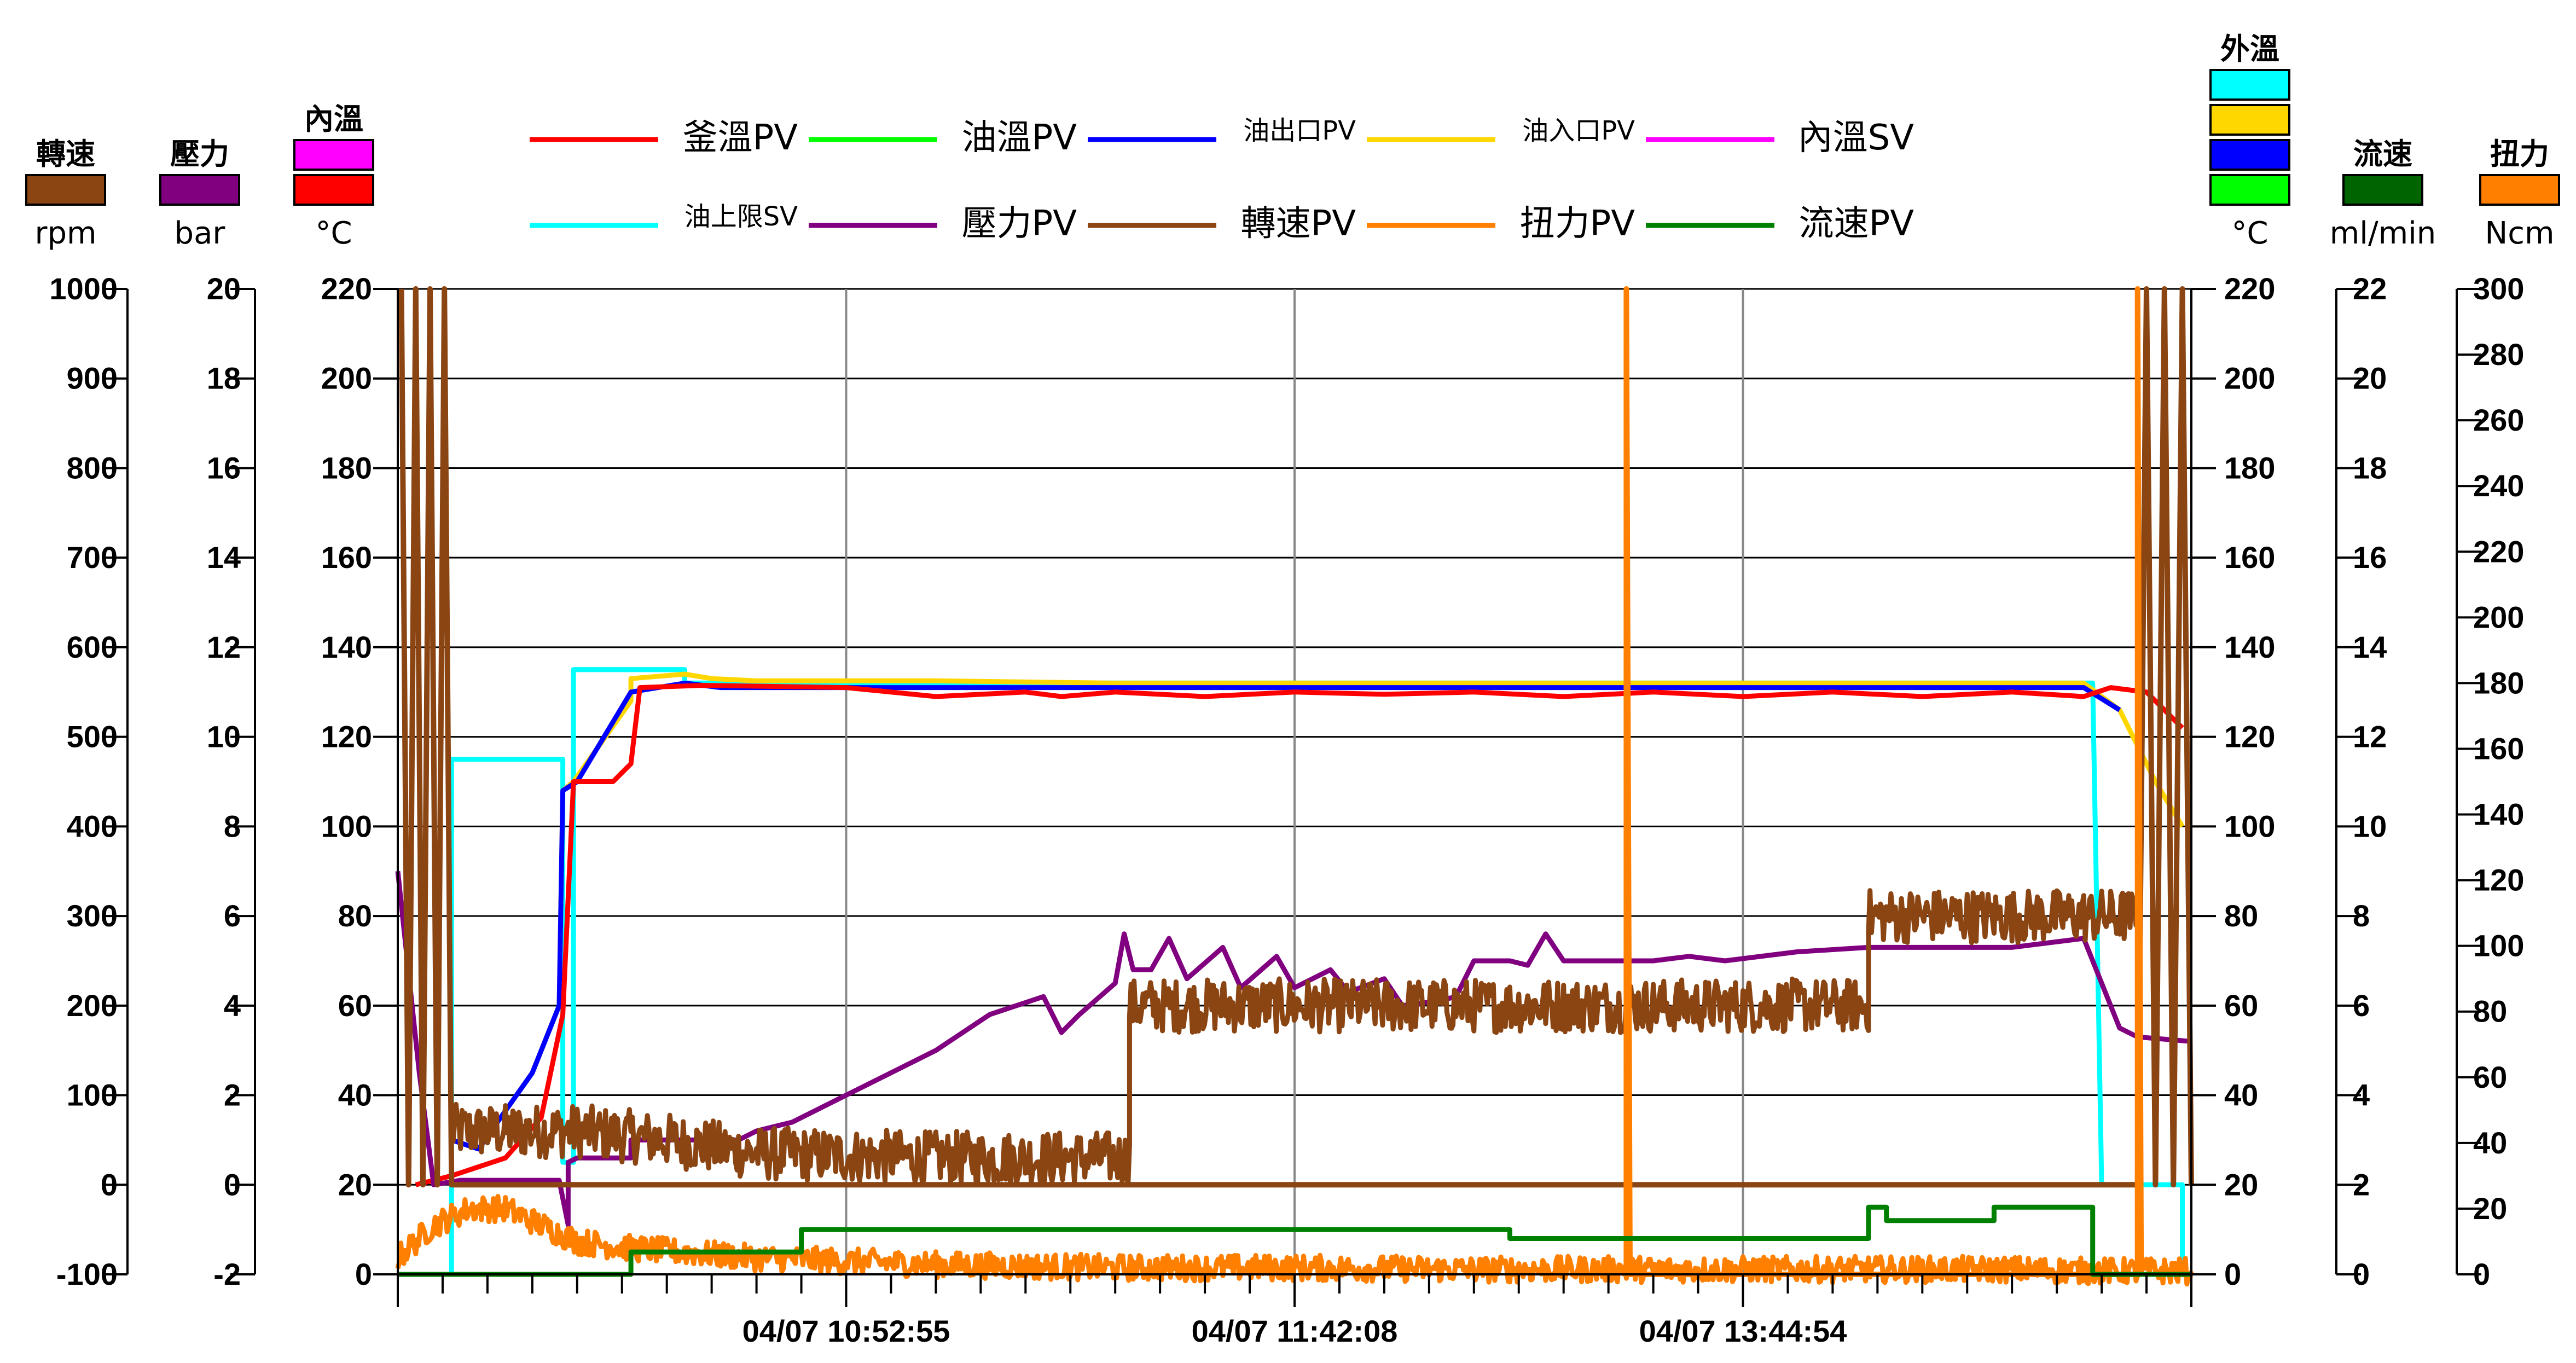  Describe the element at coordinates (87, 1274) in the screenshot. I see `rpm-axis-tick-label: -100` at that location.